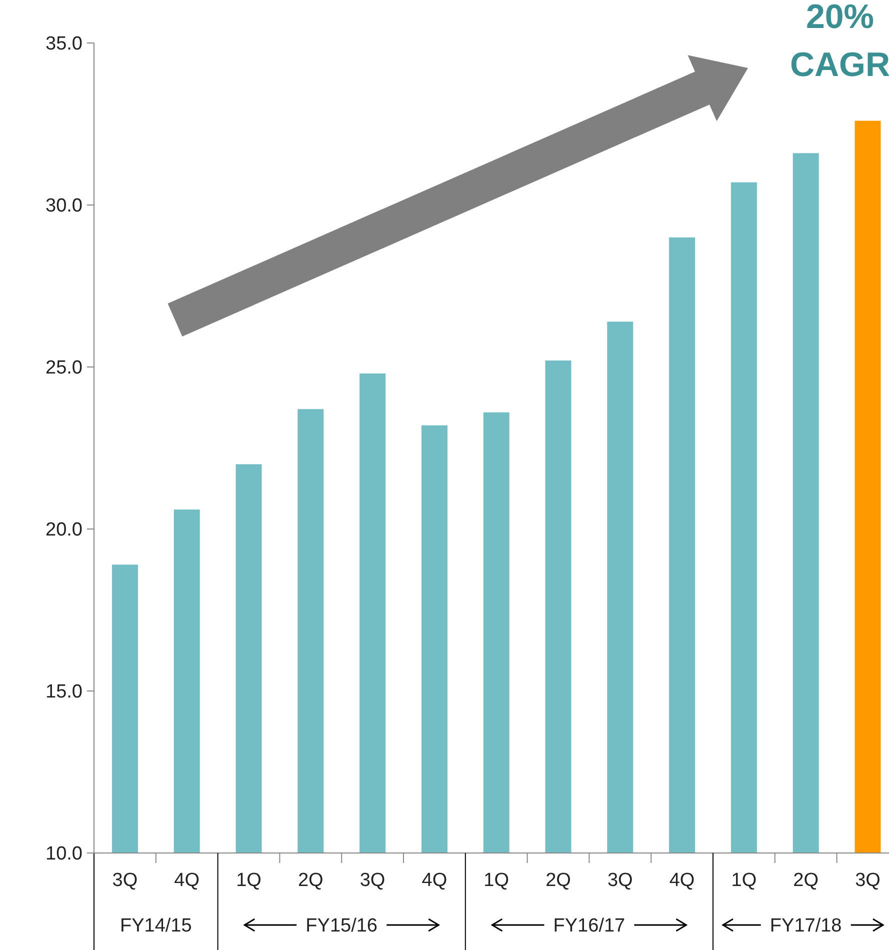 The image size is (889, 950). I want to click on y-tick-label: 25.0, so click(64, 368).